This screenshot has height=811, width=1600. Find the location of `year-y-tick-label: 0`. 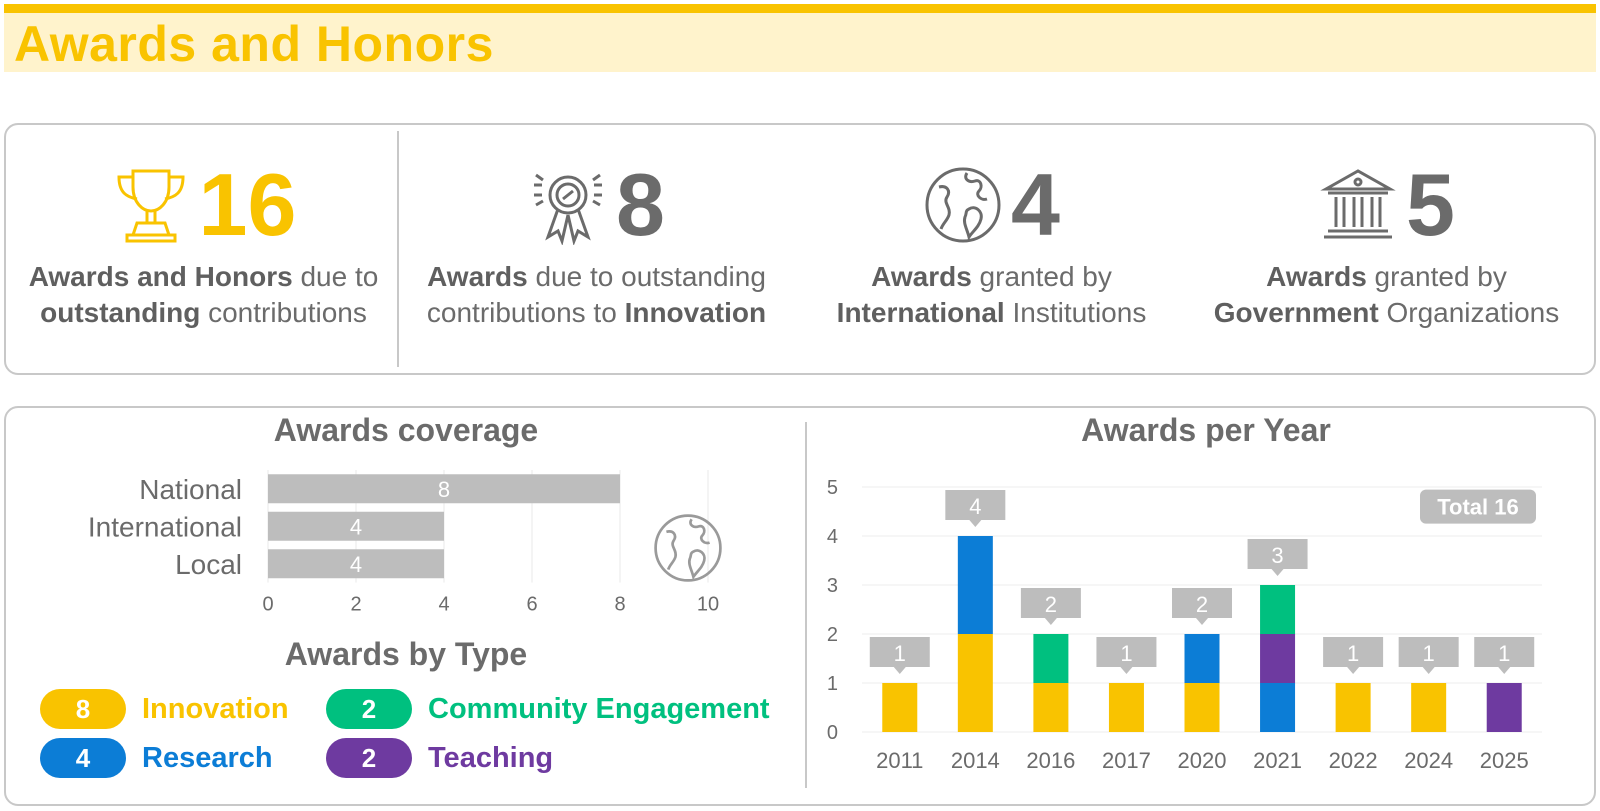

year-y-tick-label: 0 is located at coordinates (832, 733).